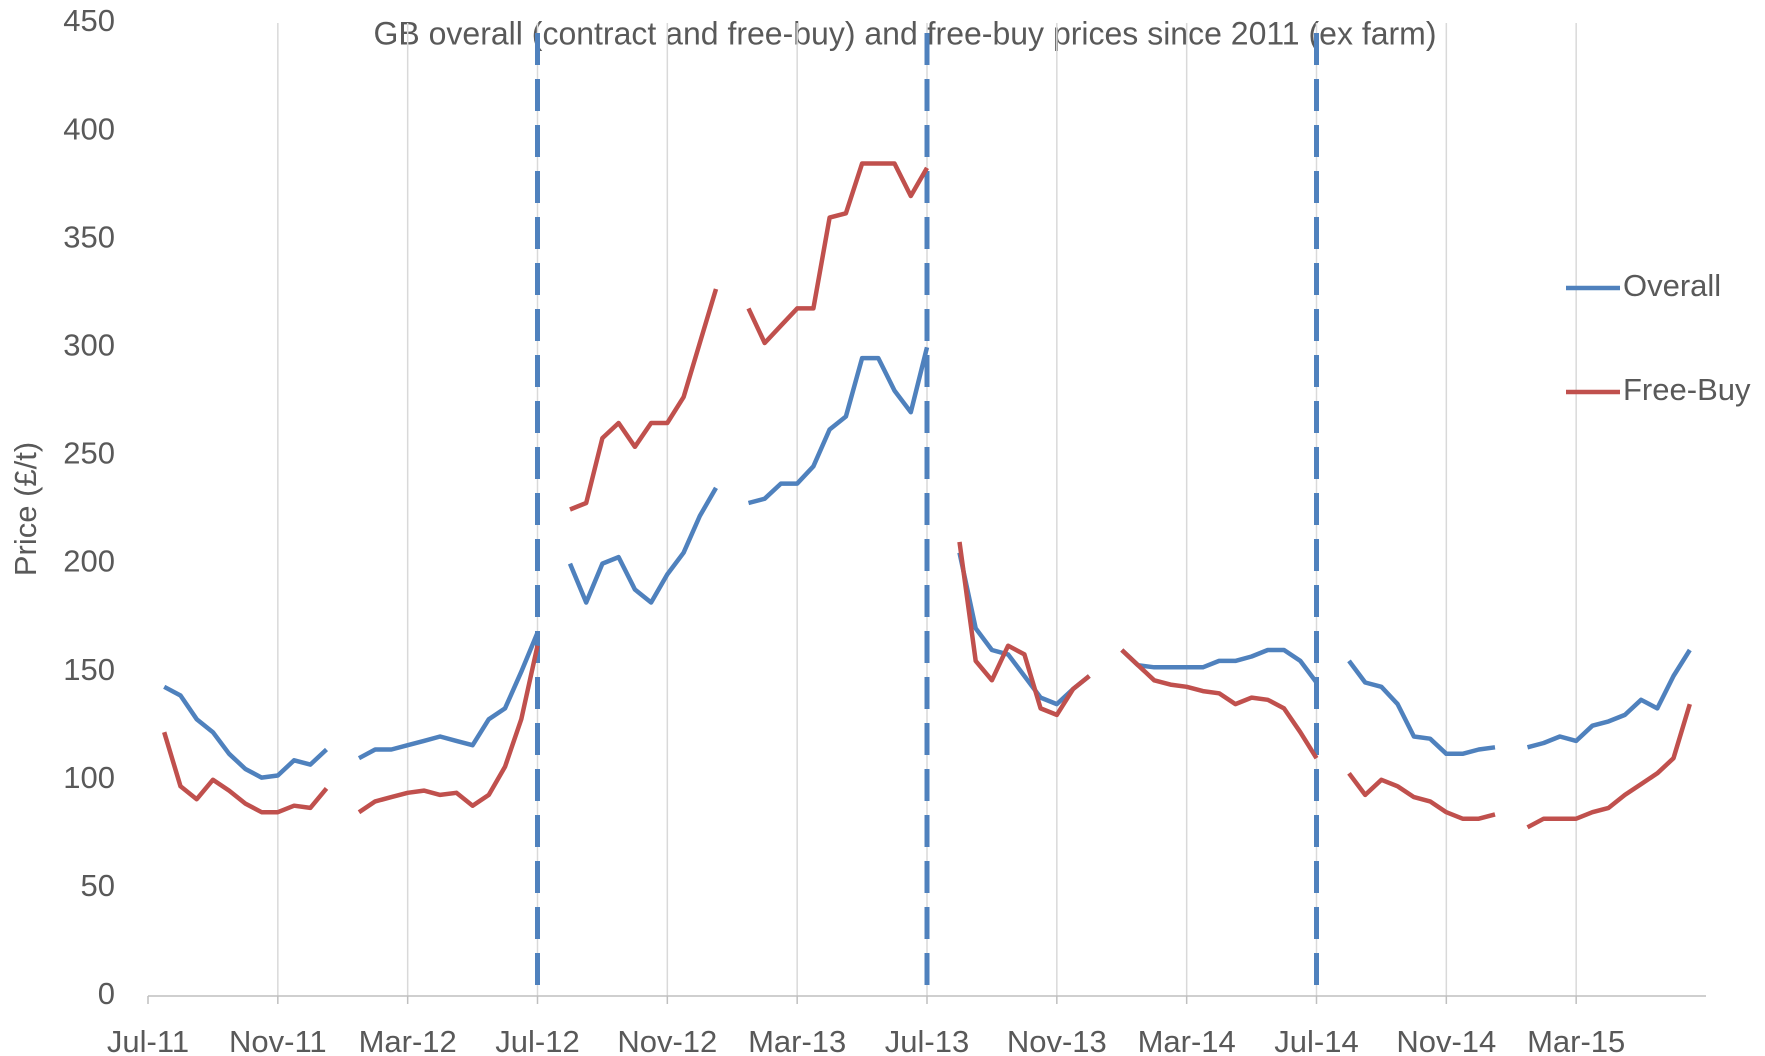  What do you see at coordinates (25, 509) in the screenshot?
I see `y-axis-label: Price (£/t)` at bounding box center [25, 509].